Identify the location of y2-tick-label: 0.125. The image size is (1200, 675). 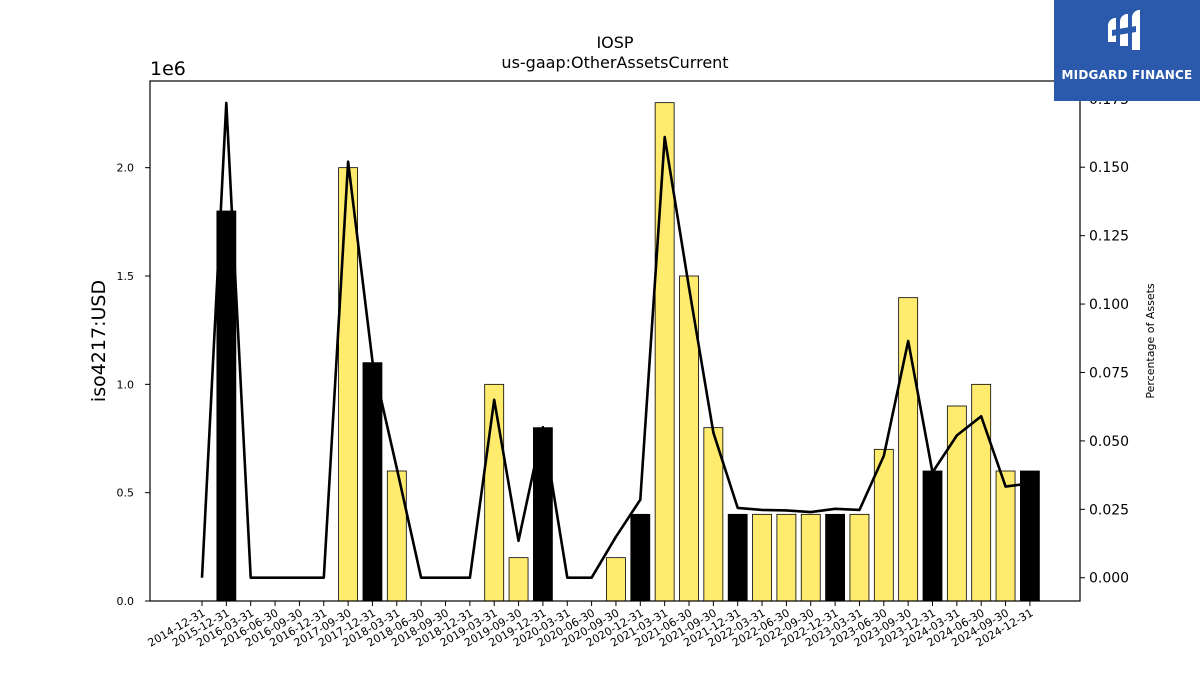
(1109, 237).